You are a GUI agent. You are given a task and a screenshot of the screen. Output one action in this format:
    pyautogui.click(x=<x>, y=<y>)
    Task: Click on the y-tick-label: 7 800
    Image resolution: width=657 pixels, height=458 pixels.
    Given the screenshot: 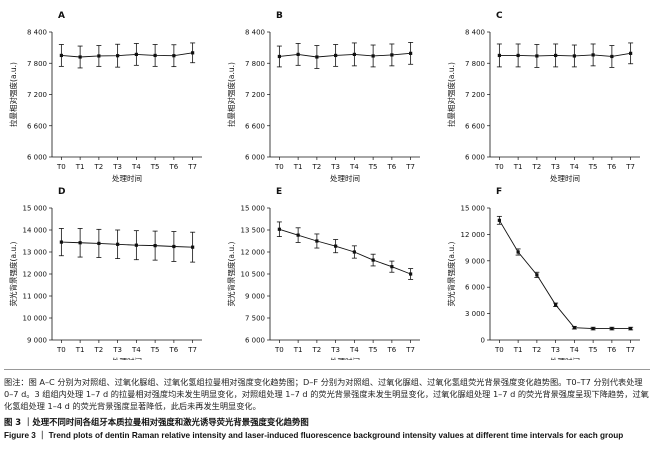 What is the action you would take?
    pyautogui.click(x=475, y=64)
    